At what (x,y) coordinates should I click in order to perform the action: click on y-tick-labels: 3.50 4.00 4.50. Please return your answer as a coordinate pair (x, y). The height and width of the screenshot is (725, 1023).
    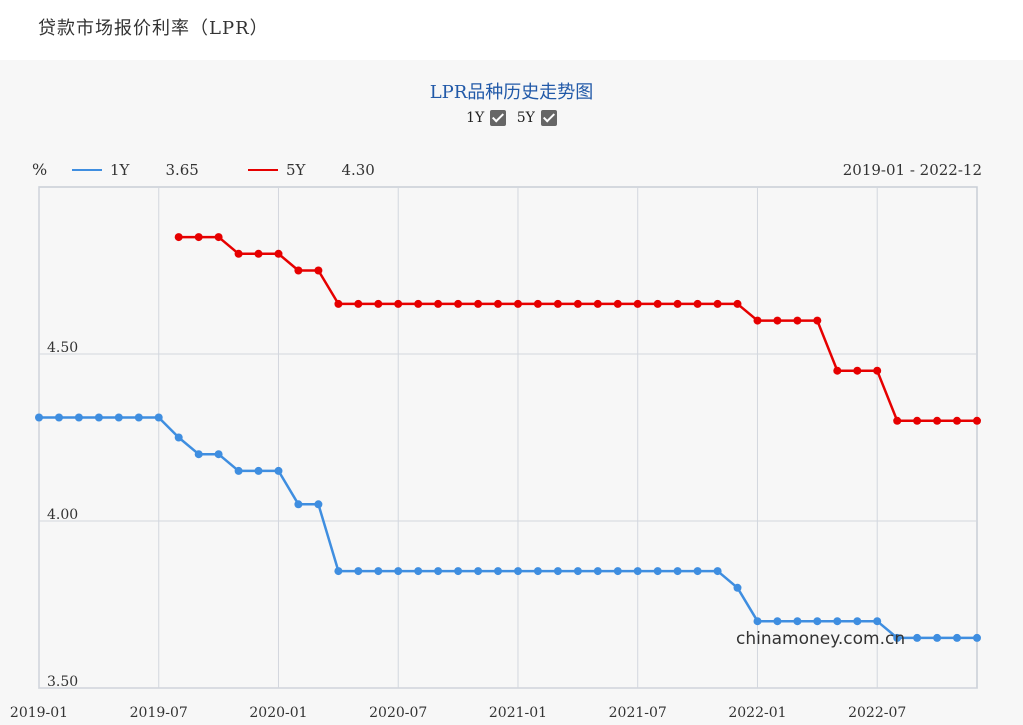
    Looking at the image, I should click on (62, 515).